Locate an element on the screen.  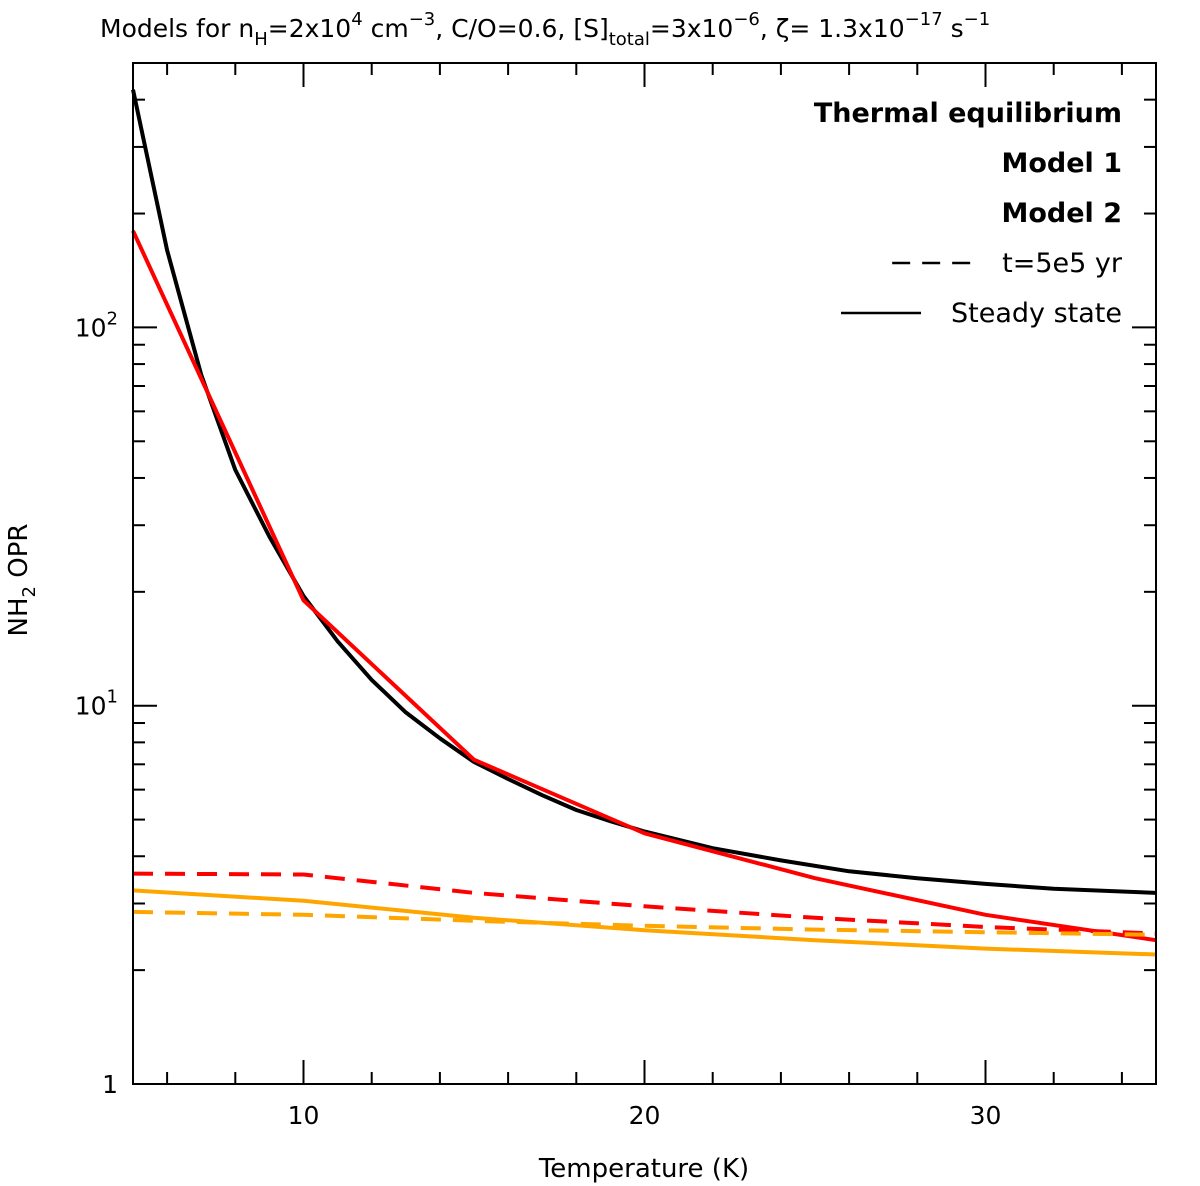
y-axis-label: NH2 OPR is located at coordinates (22, 580).